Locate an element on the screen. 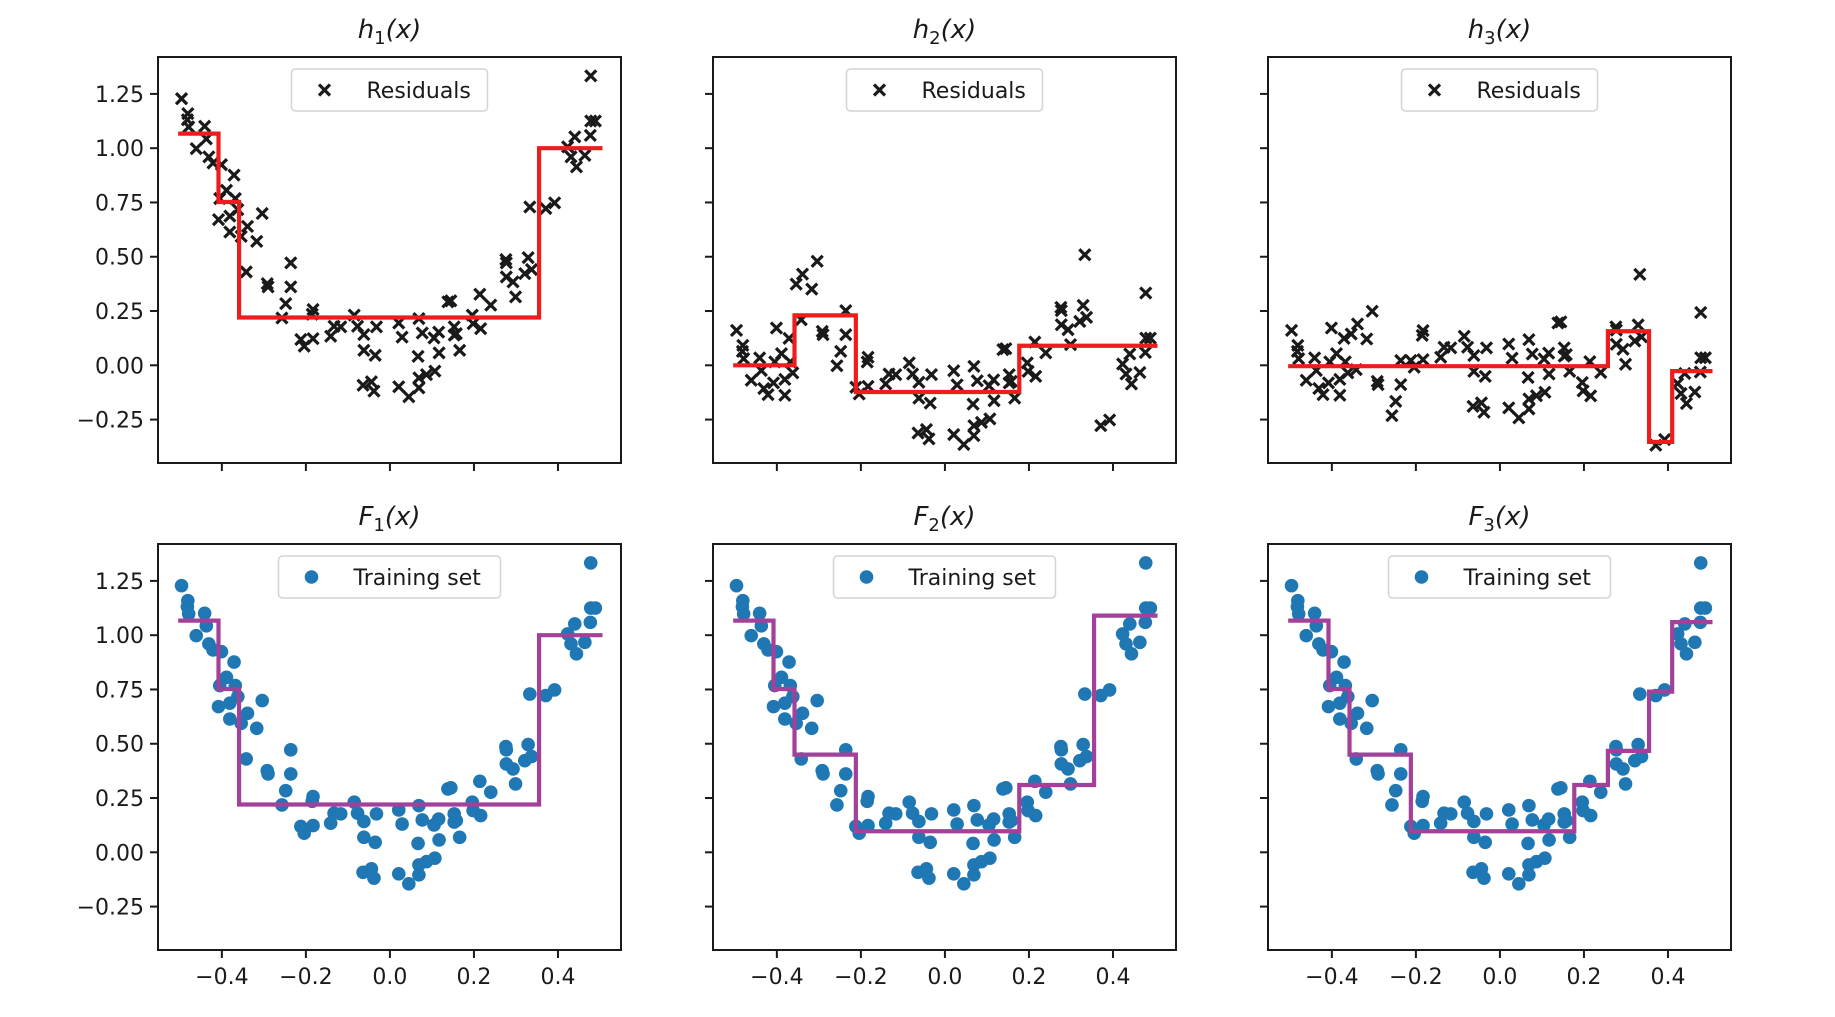 The height and width of the screenshot is (1017, 1835). ensemble-fit-step-line is located at coordinates (1500, 726).